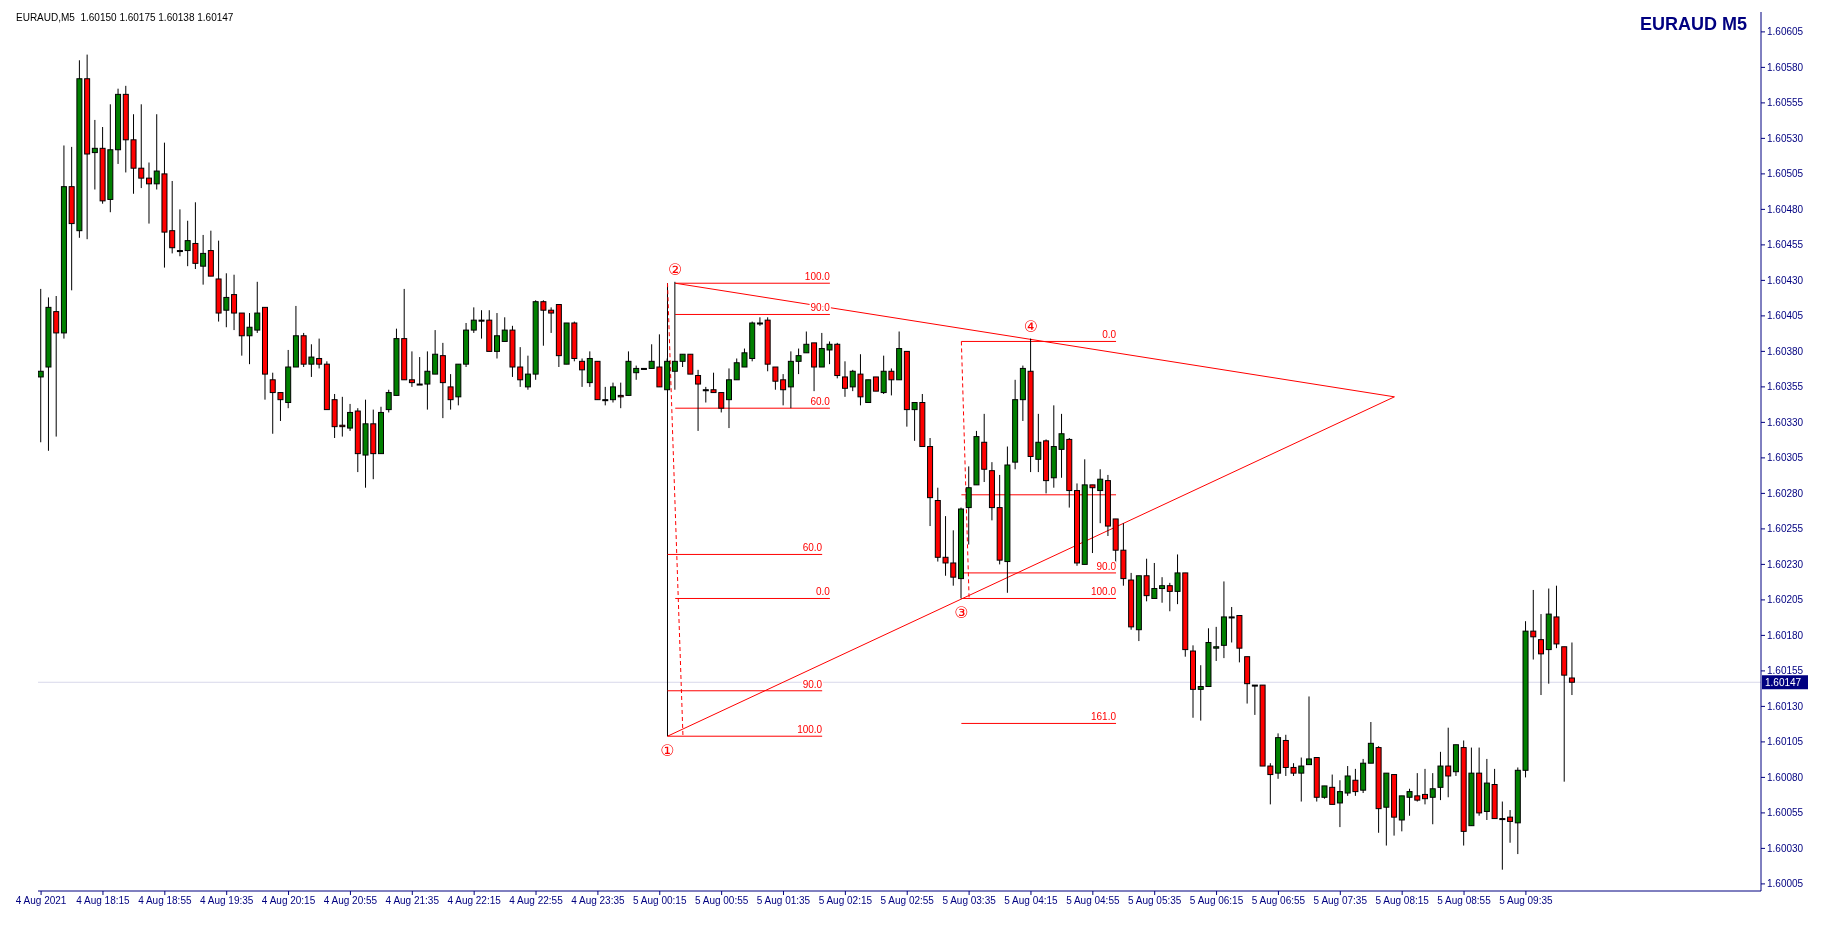 The image size is (1833, 927). What do you see at coordinates (1785, 422) in the screenshot?
I see `y-tick-label: 1.60330` at bounding box center [1785, 422].